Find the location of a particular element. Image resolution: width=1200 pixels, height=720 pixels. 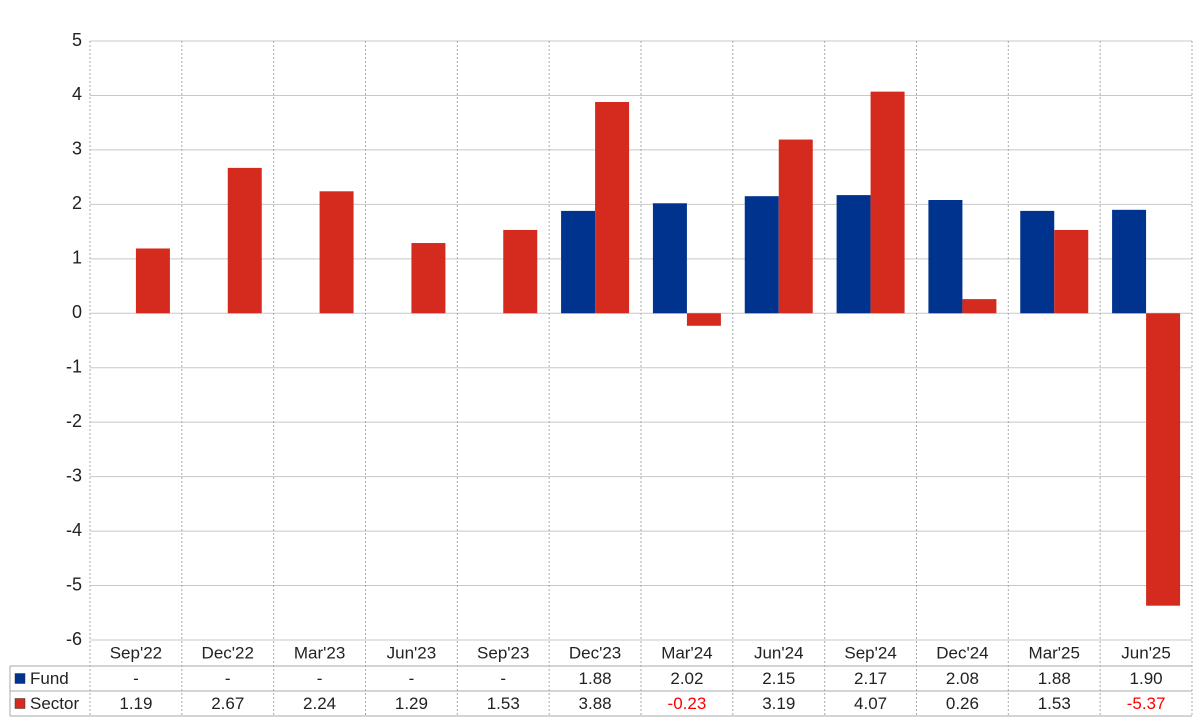

y-tick-label: -3 is located at coordinates (74, 475).